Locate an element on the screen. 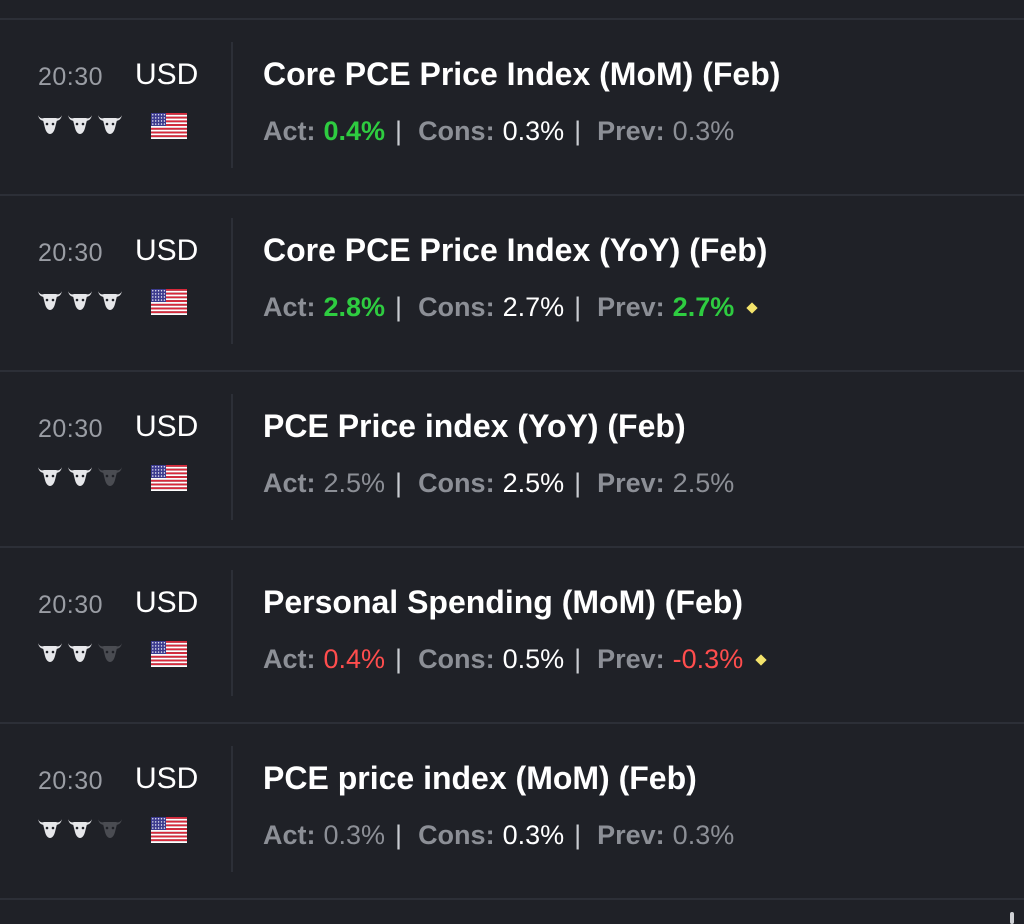 Image resolution: width=1024 pixels, height=924 pixels. prev-value: 2.5% is located at coordinates (703, 483).